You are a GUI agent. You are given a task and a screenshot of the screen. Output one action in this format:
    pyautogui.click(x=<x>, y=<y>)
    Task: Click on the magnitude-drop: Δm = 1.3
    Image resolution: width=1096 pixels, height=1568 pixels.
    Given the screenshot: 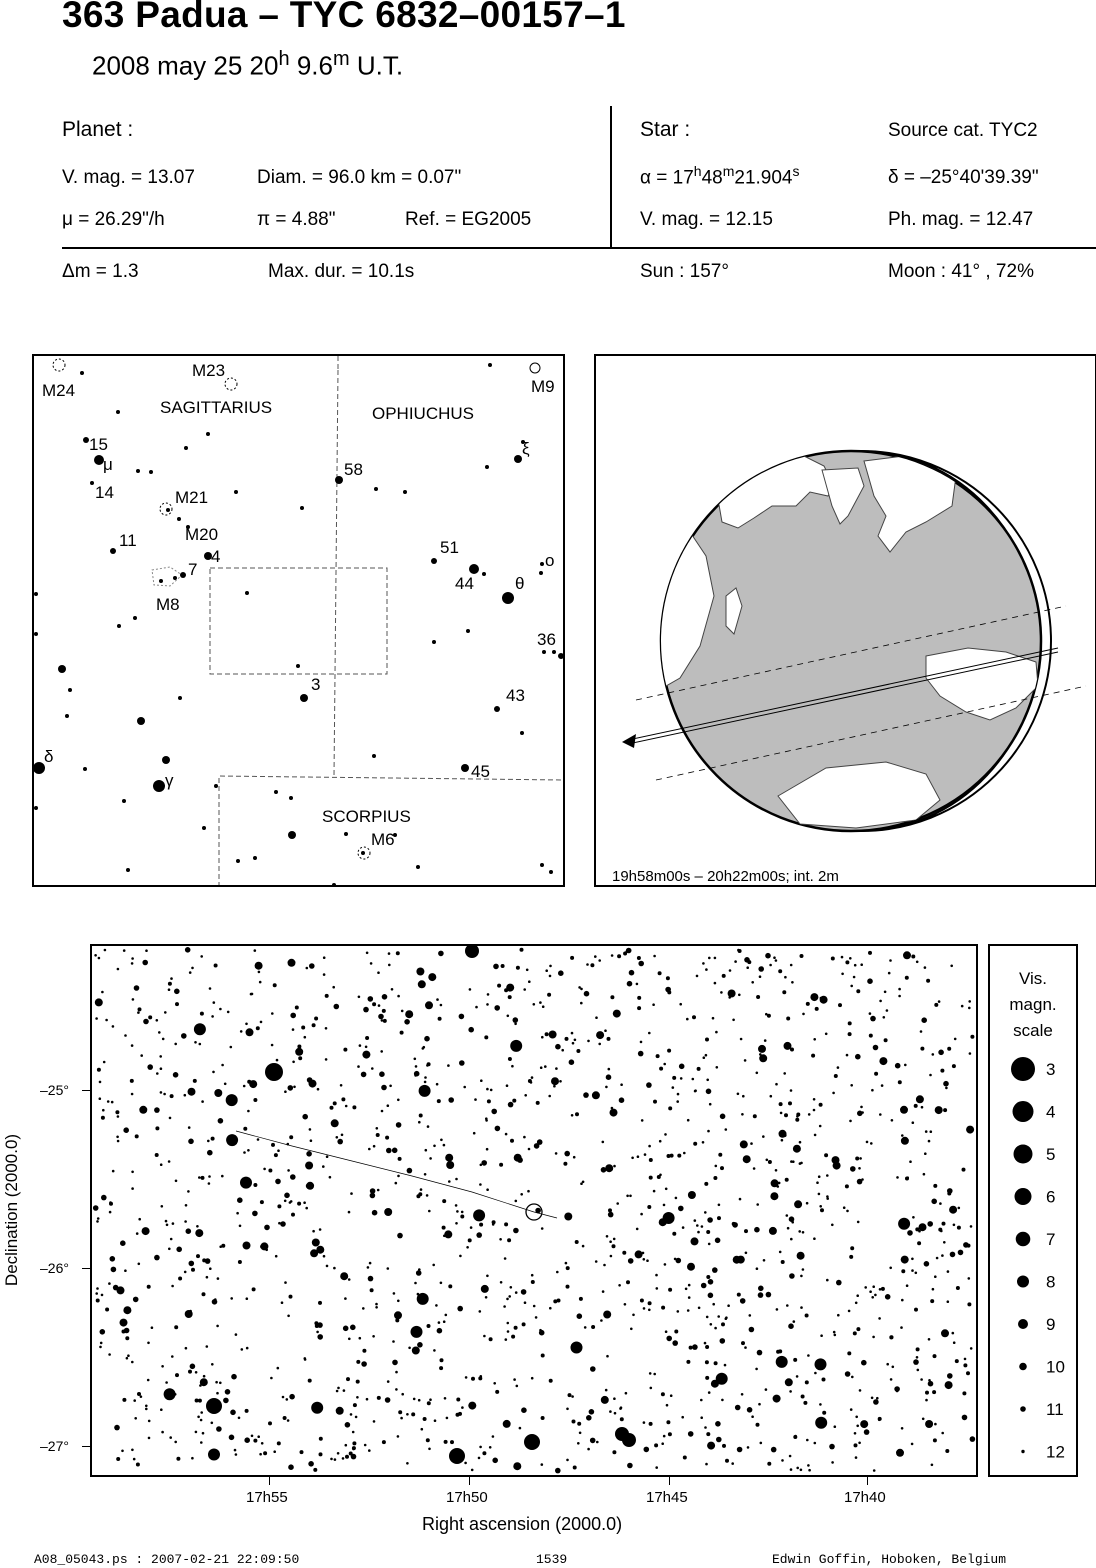 What is the action you would take?
    pyautogui.click(x=100, y=271)
    